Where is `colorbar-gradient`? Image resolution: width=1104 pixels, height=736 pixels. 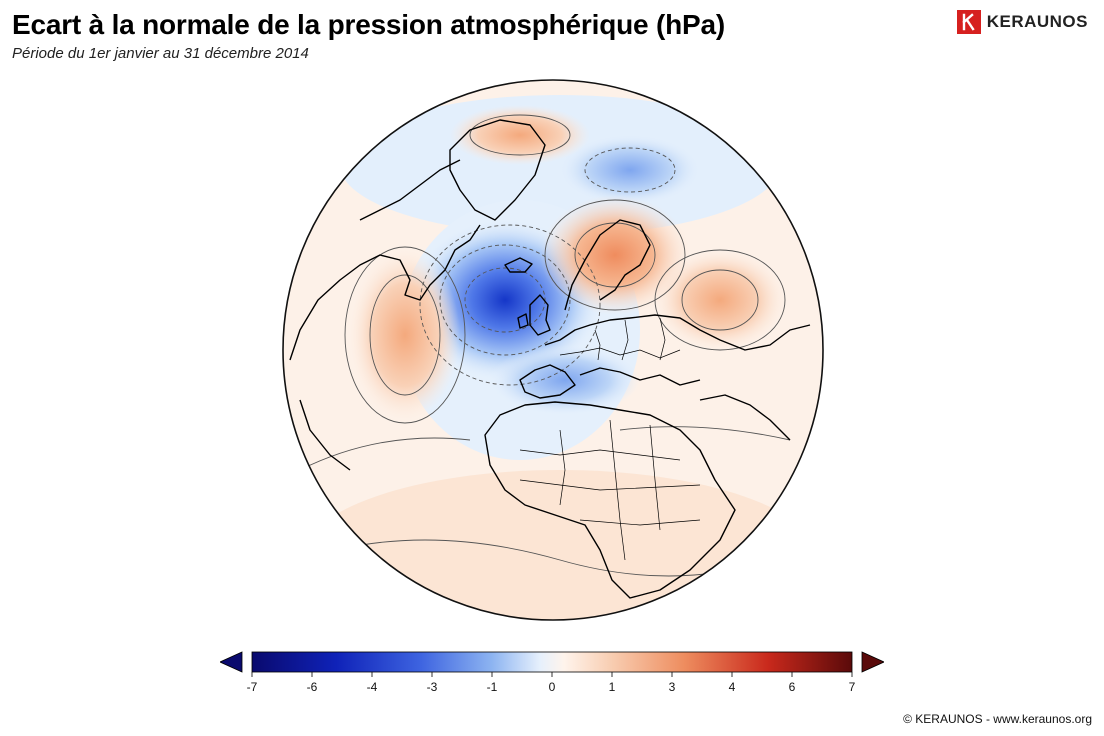 colorbar-gradient is located at coordinates (552, 662).